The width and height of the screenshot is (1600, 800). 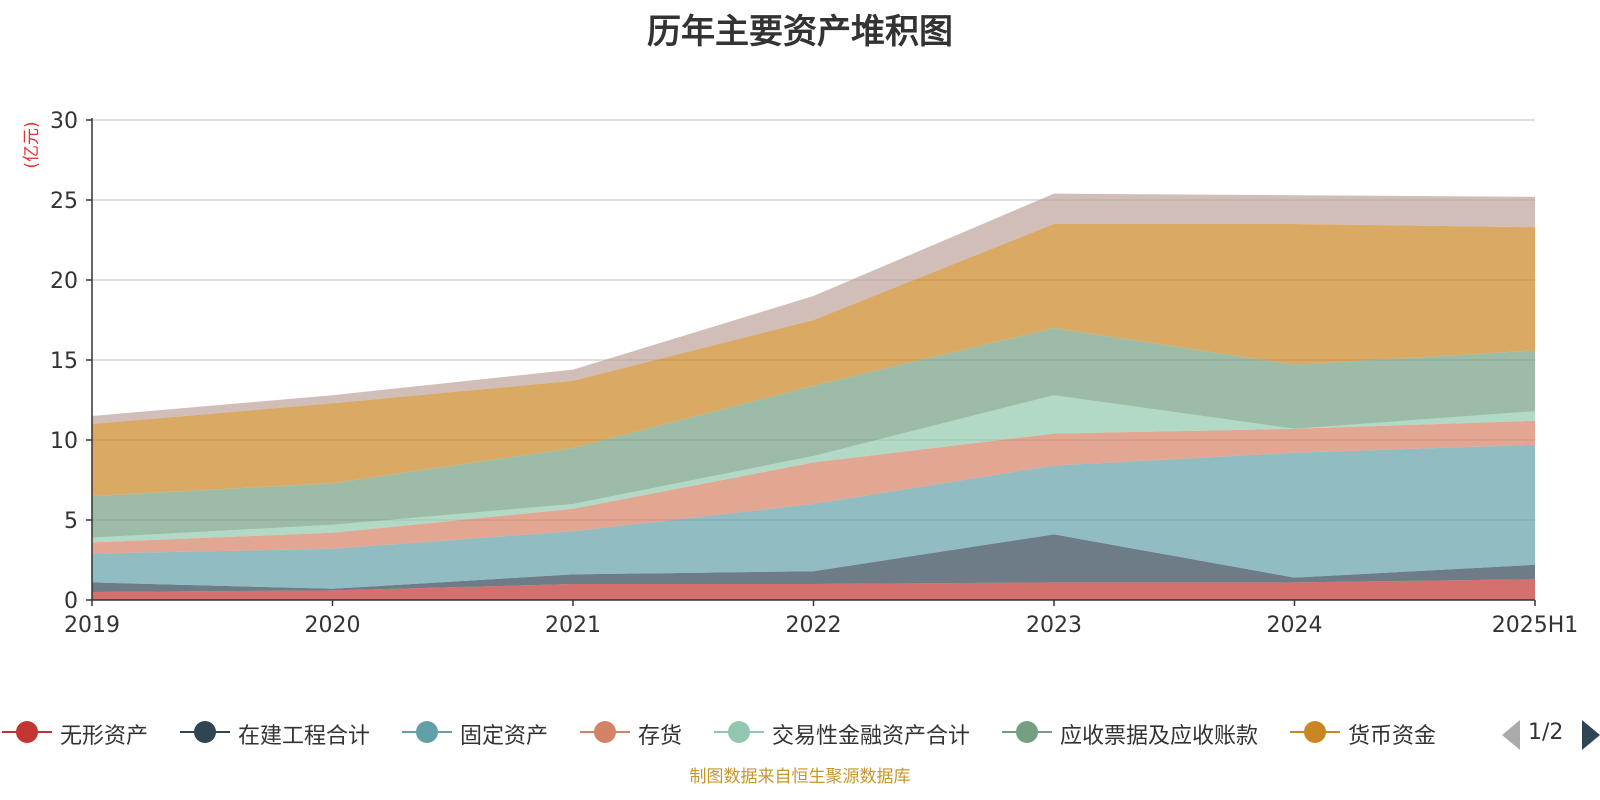 What do you see at coordinates (92, 625) in the screenshot?
I see `x-tick-label: 2019` at bounding box center [92, 625].